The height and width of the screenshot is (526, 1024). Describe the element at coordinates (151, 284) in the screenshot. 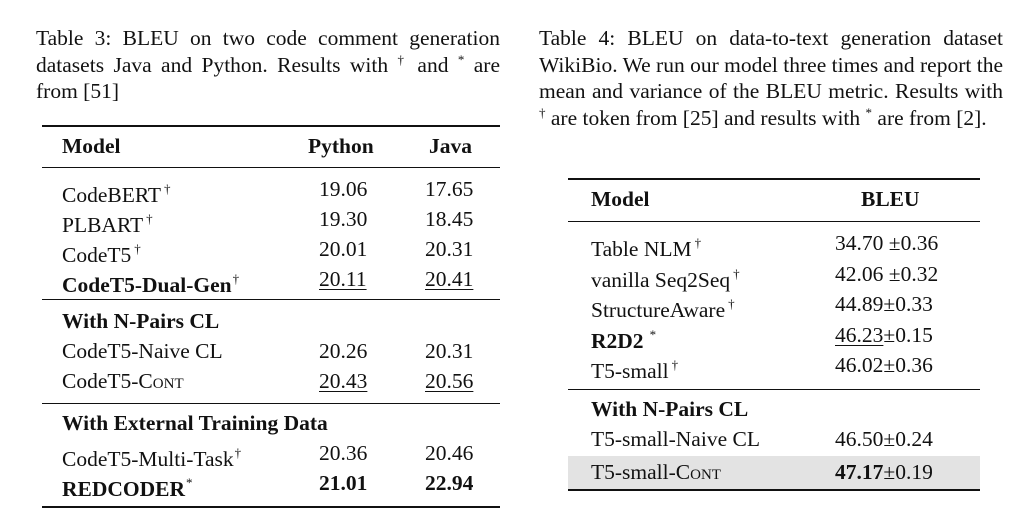

I see `table-row-model: CodeT5-Dual-Gen†` at that location.